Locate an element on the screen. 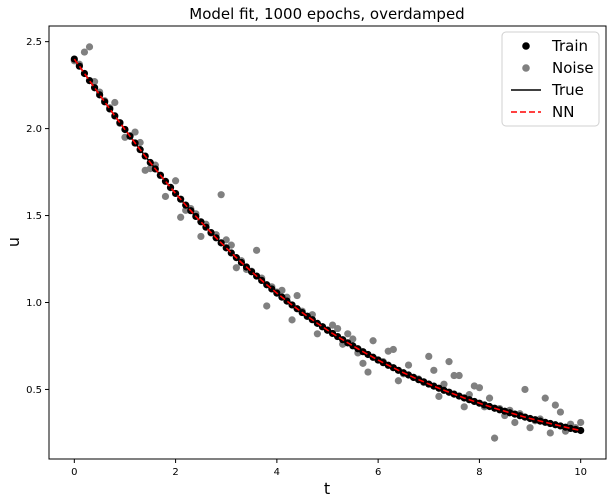  x-tick-label: 6 is located at coordinates (378, 472).